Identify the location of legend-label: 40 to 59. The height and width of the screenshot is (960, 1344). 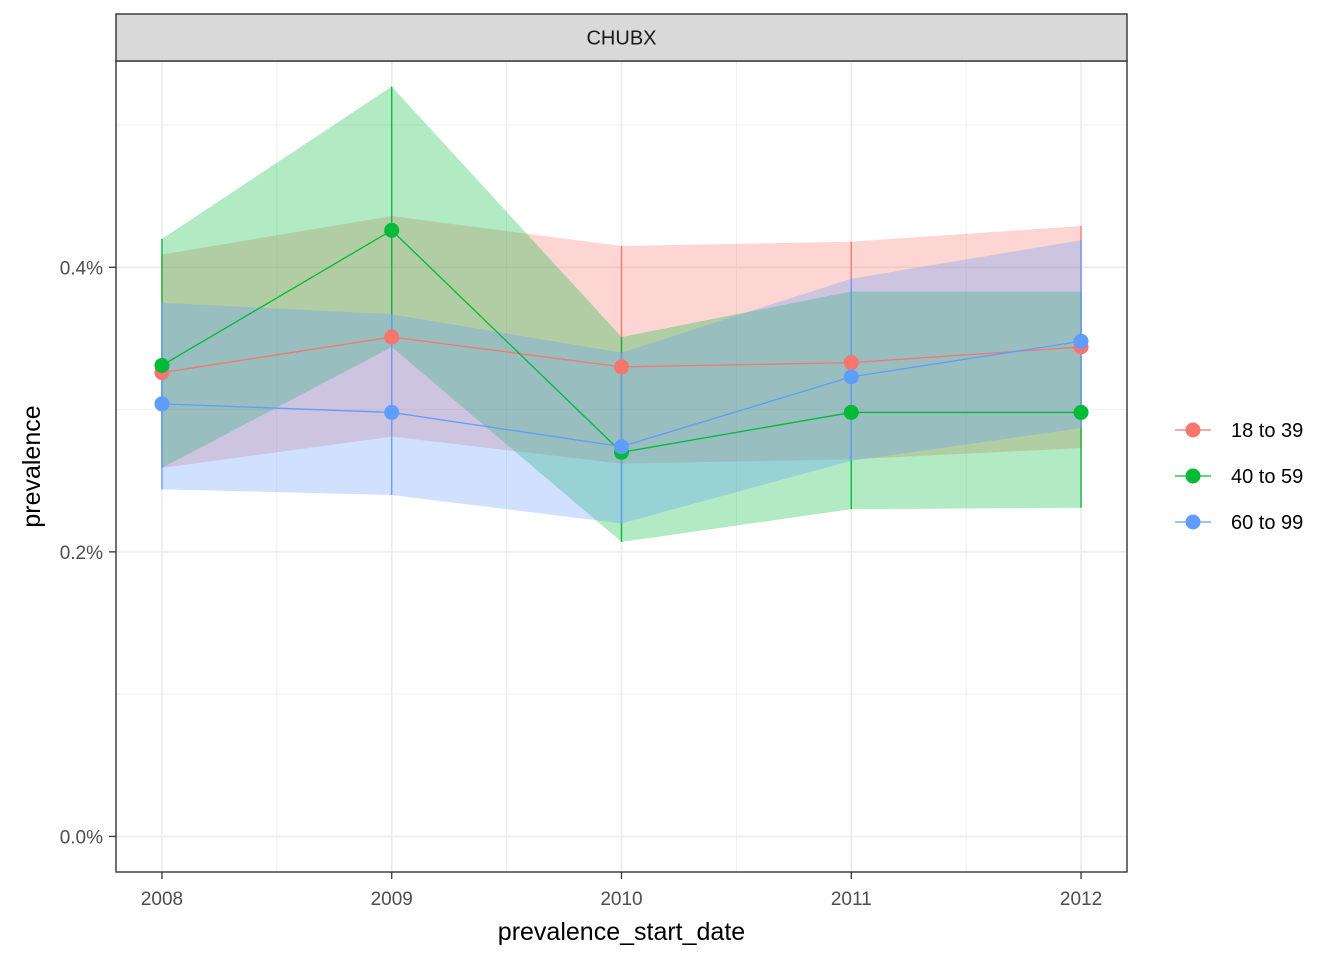
(1267, 477).